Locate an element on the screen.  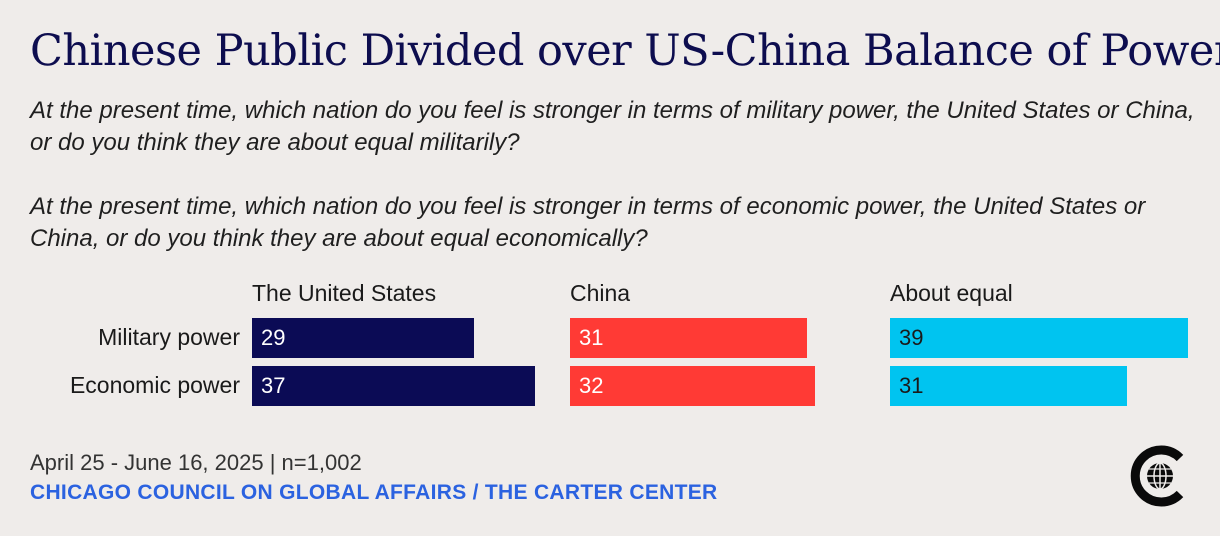
bar-about-equal-economic-power is located at coordinates (1008, 386).